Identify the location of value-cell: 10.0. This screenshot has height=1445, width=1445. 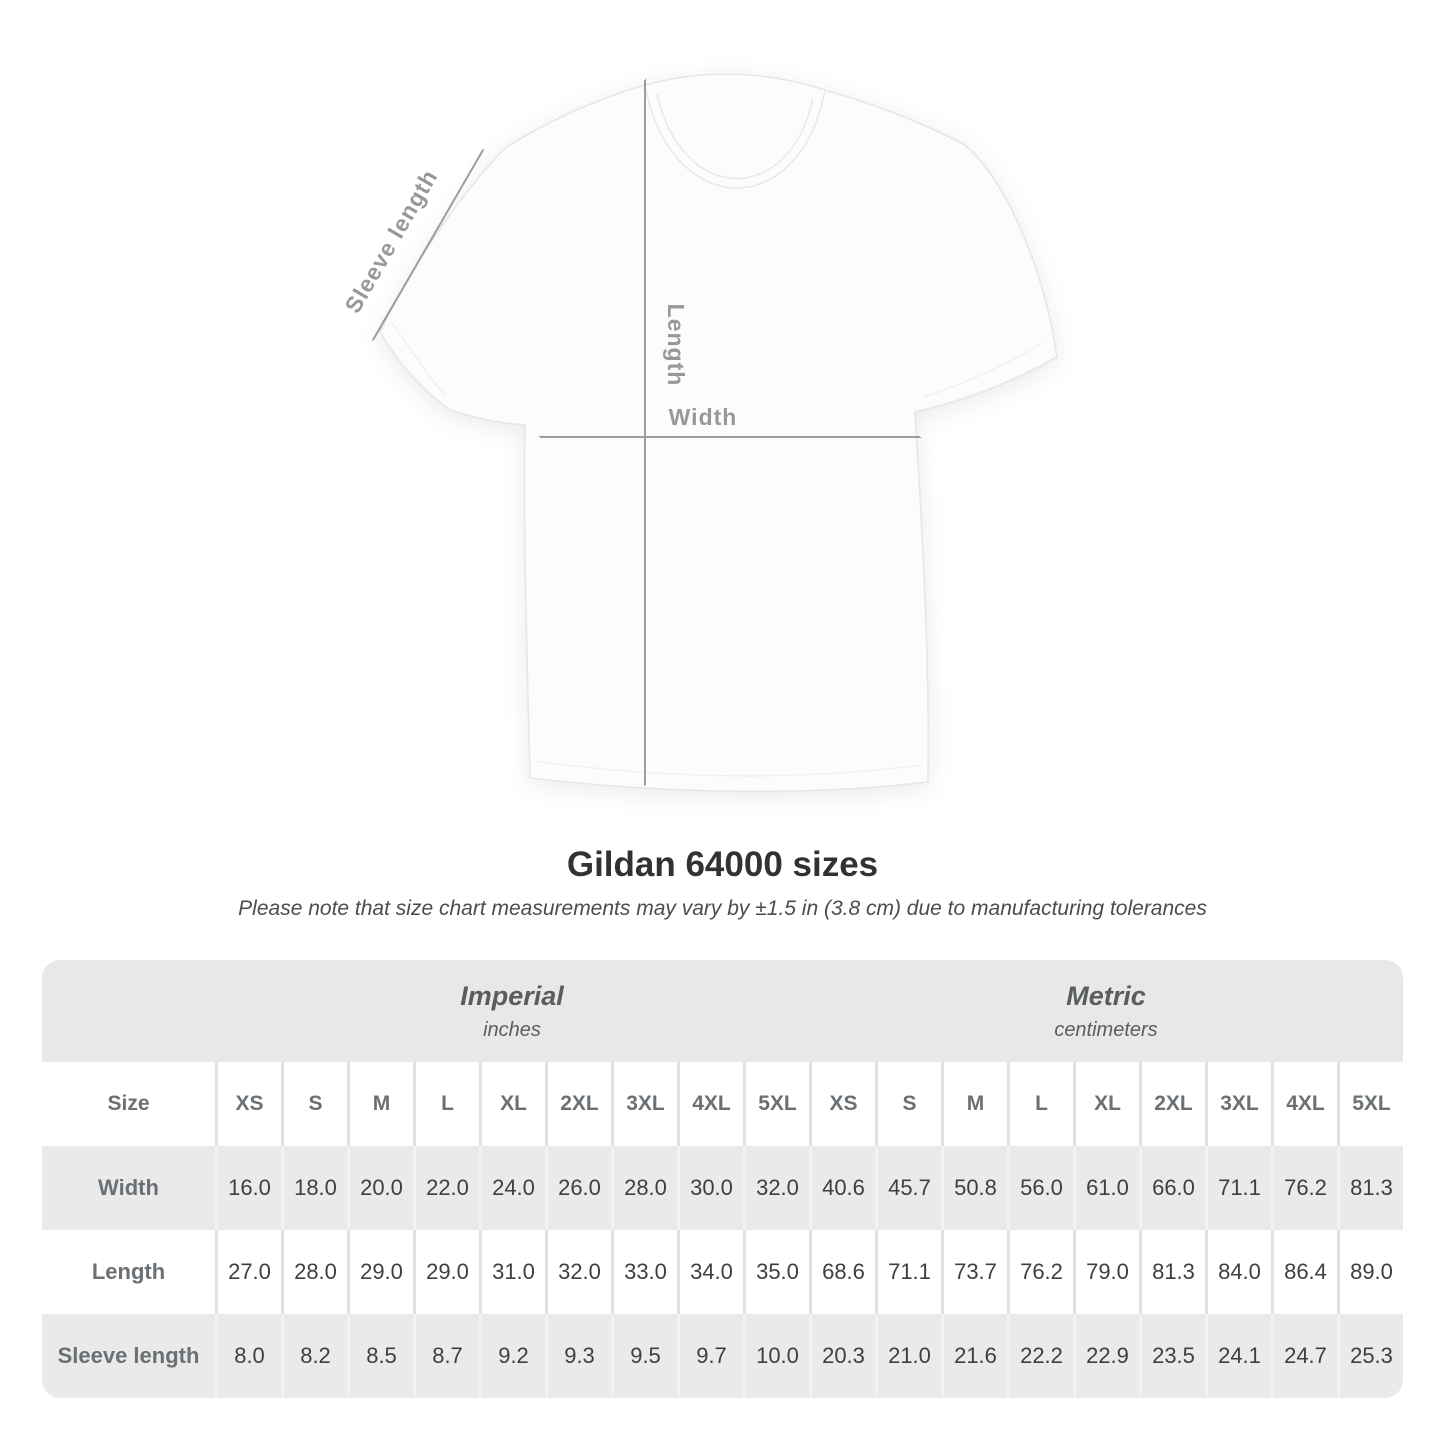
(776, 1356).